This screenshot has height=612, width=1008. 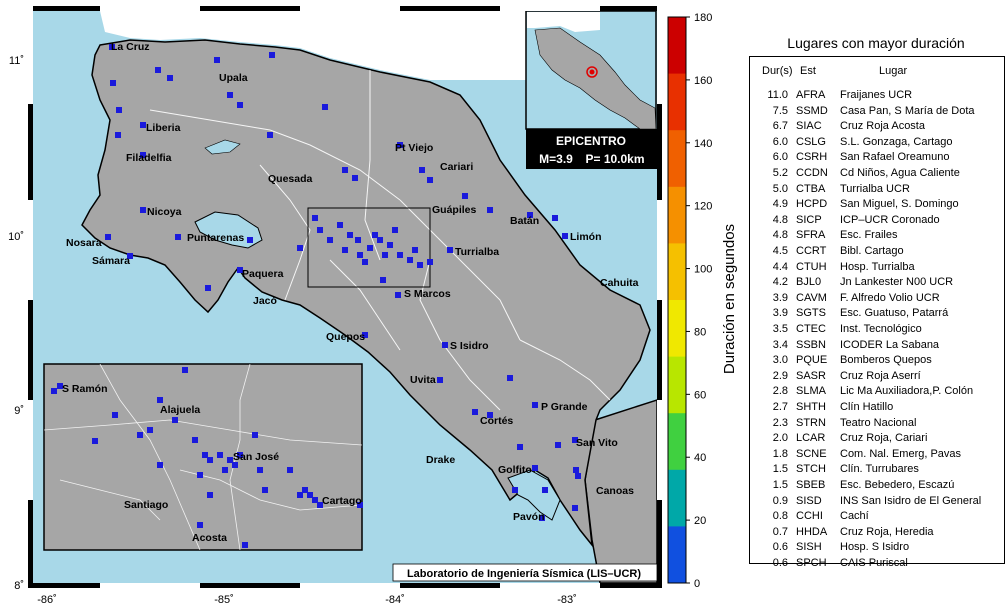 I want to click on place-label-drake: Drake, so click(x=440, y=460).